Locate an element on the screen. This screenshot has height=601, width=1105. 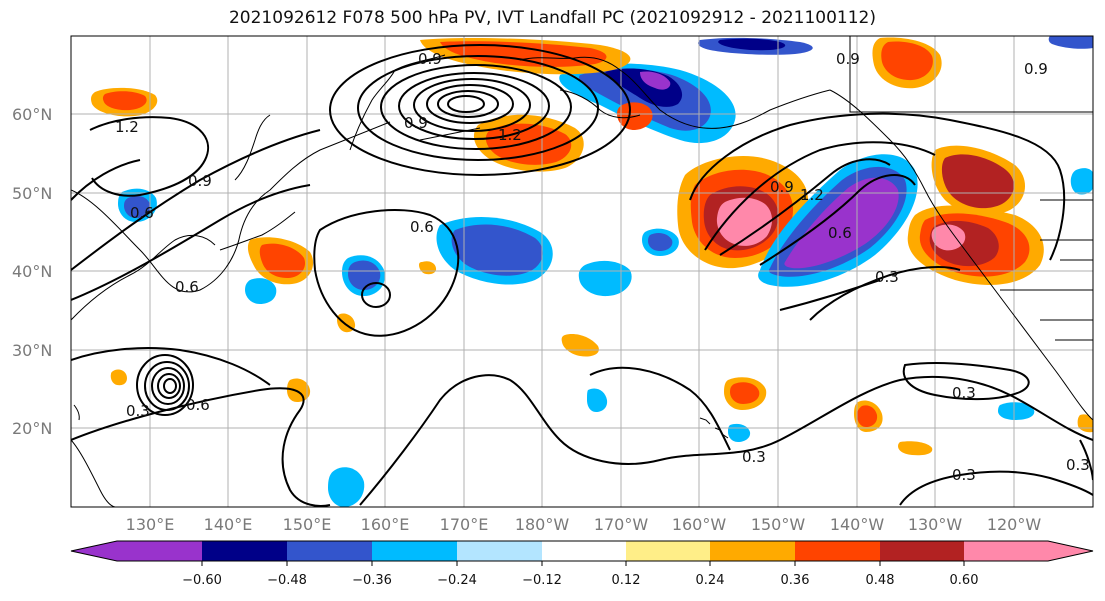
colorbar-tick-label: 0.60 is located at coordinates (964, 580).